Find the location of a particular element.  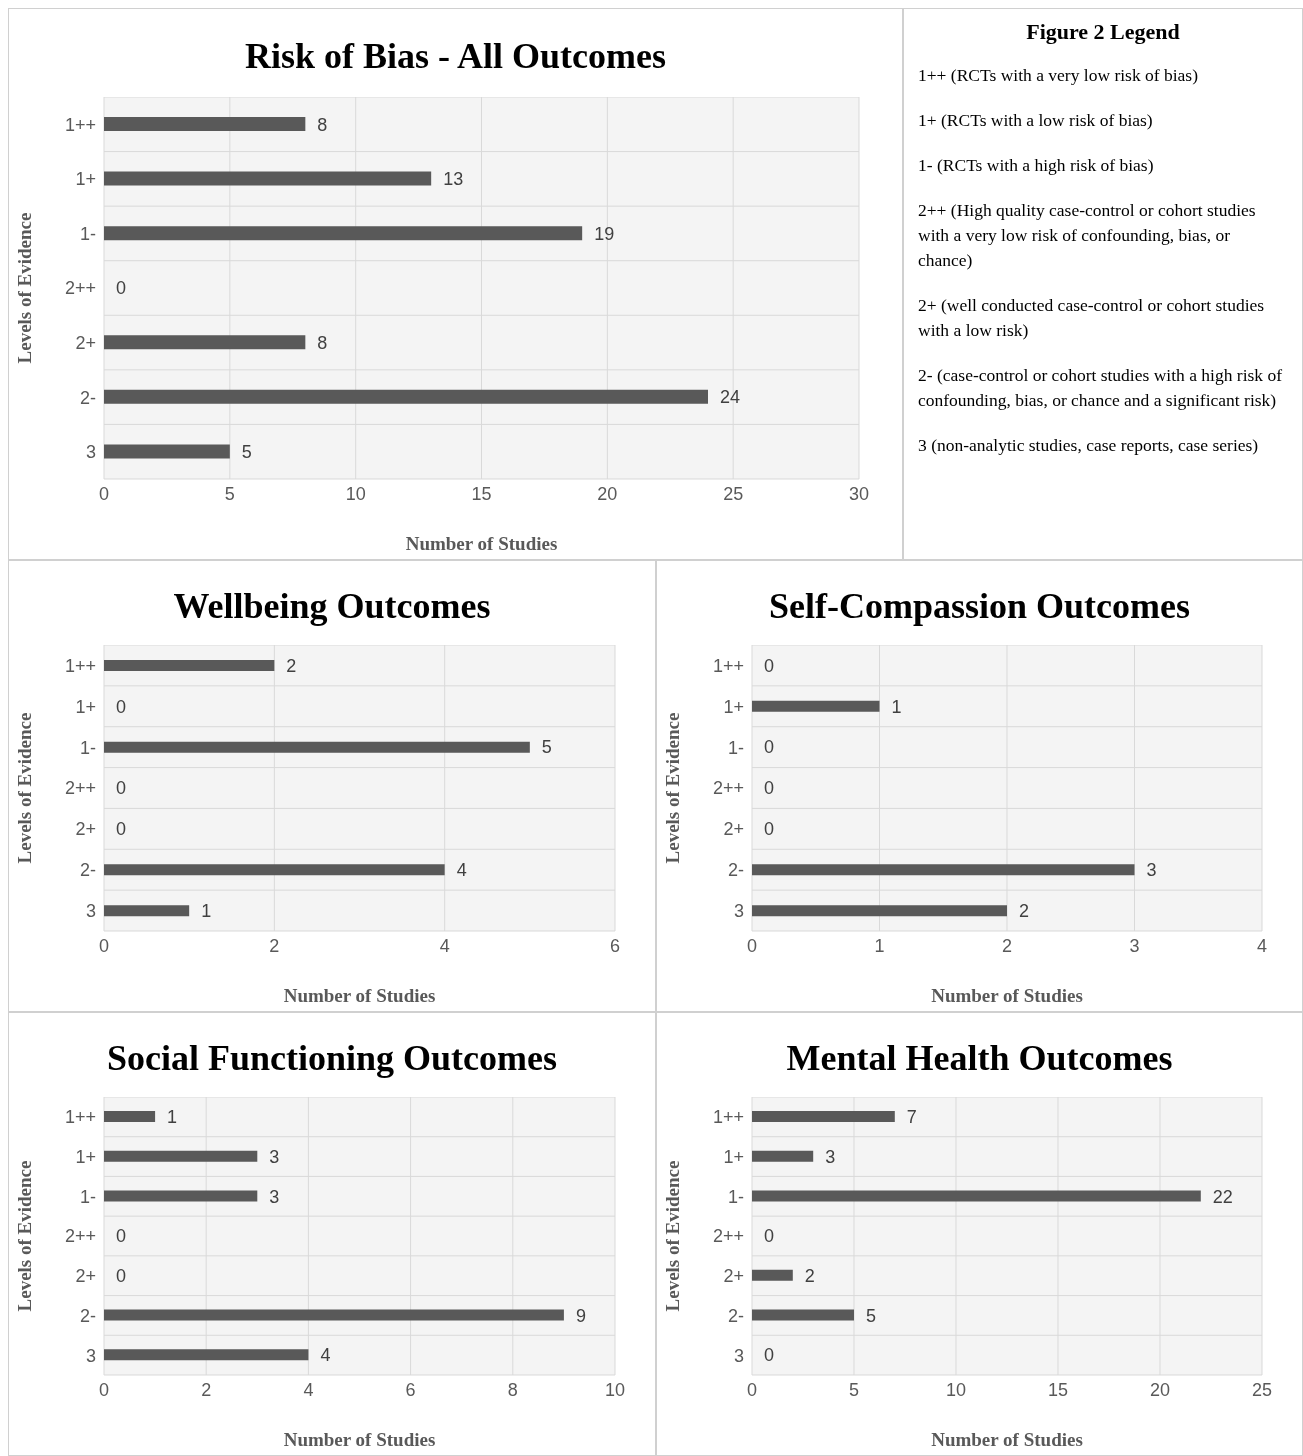

text: 2++ (High quality case-control or cohort studies with a very low risk of confounding, bias, or chance) is located at coordinates (1087, 235).